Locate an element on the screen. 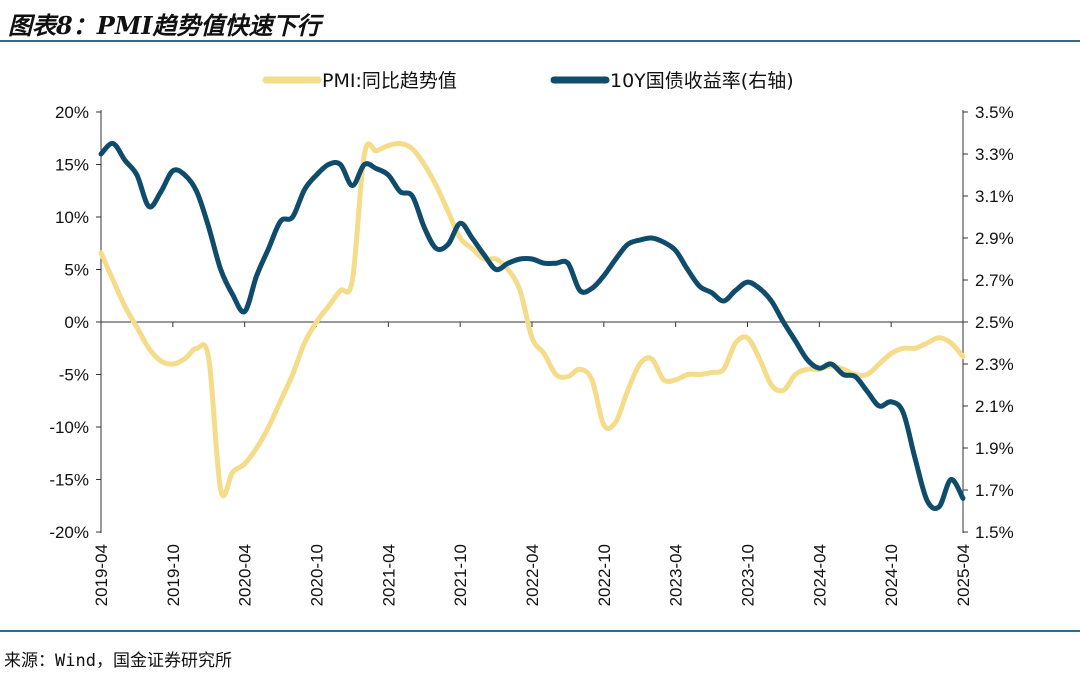 Image resolution: width=1080 pixels, height=678 pixels. x-tick-label: 2021-04 is located at coordinates (388, 575).